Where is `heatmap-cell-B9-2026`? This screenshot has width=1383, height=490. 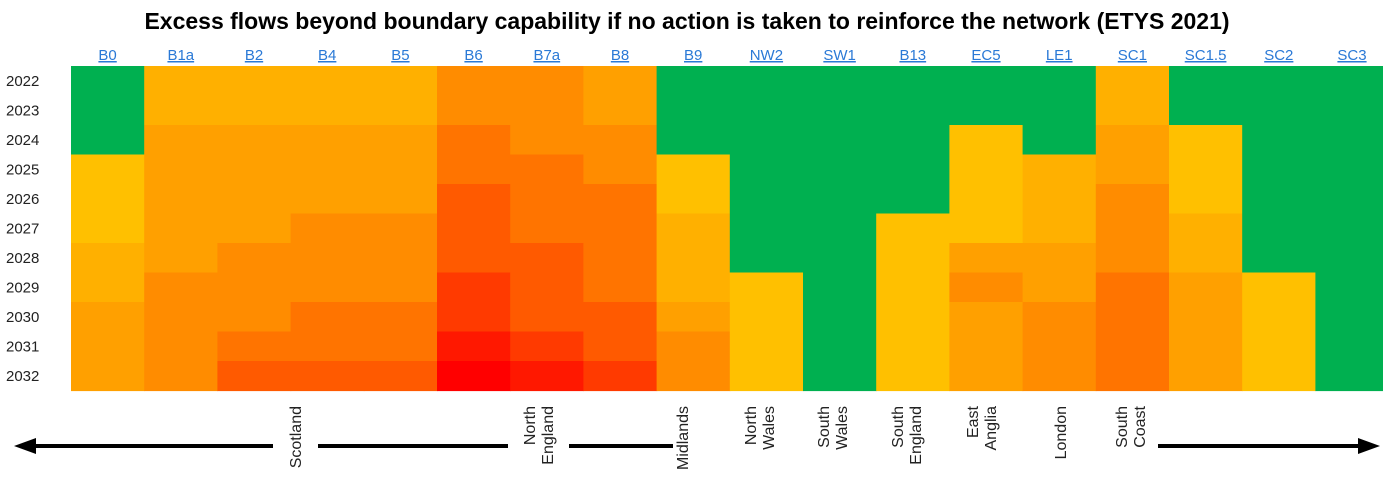
heatmap-cell-B9-2026 is located at coordinates (693, 199).